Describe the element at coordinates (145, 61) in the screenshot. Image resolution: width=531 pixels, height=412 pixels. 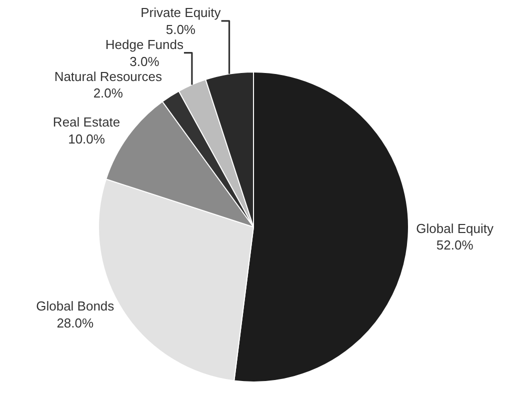
I see `data-label: 3.0%` at that location.